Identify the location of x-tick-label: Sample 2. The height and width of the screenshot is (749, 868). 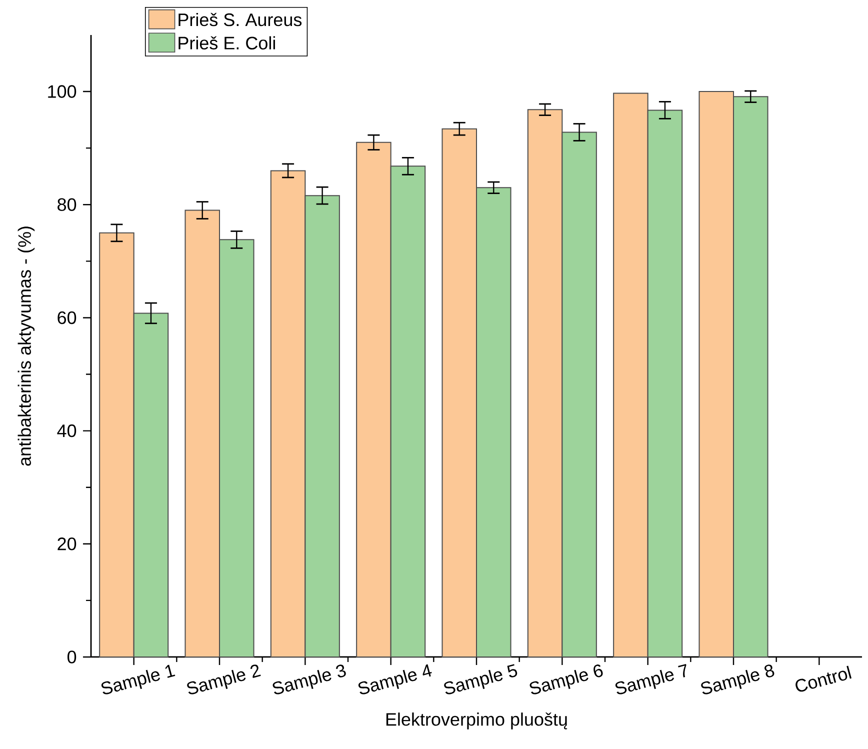
(224, 679).